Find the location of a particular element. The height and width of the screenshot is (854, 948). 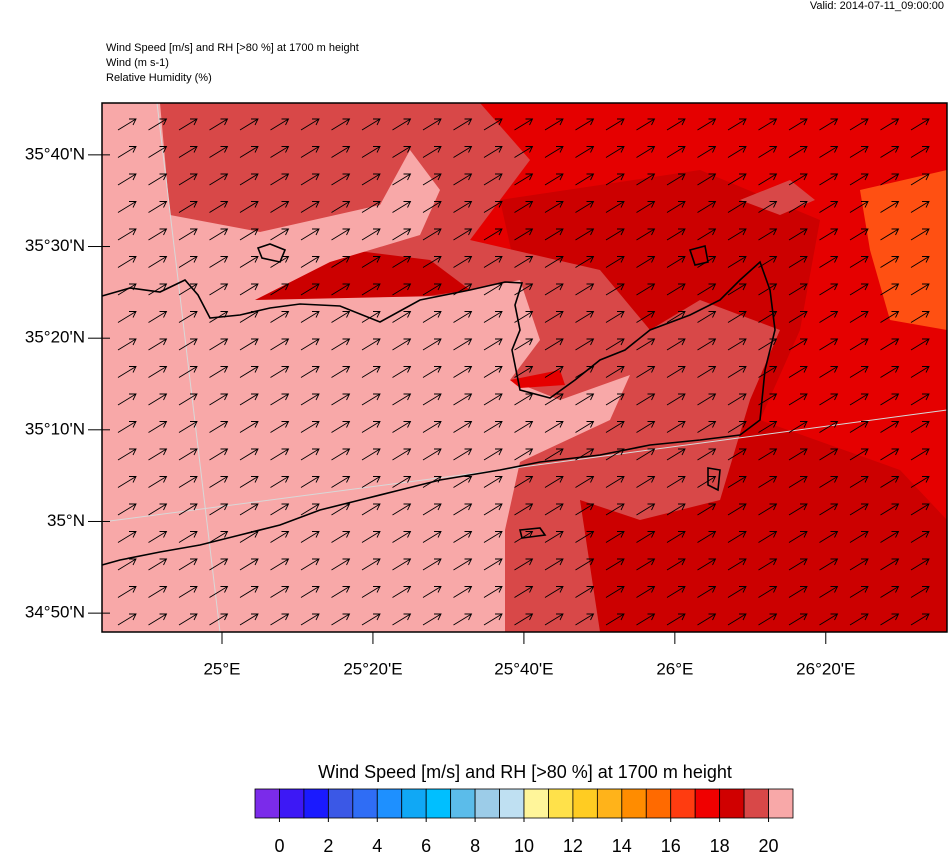

x-tick-label: 25°40'E is located at coordinates (523, 668).